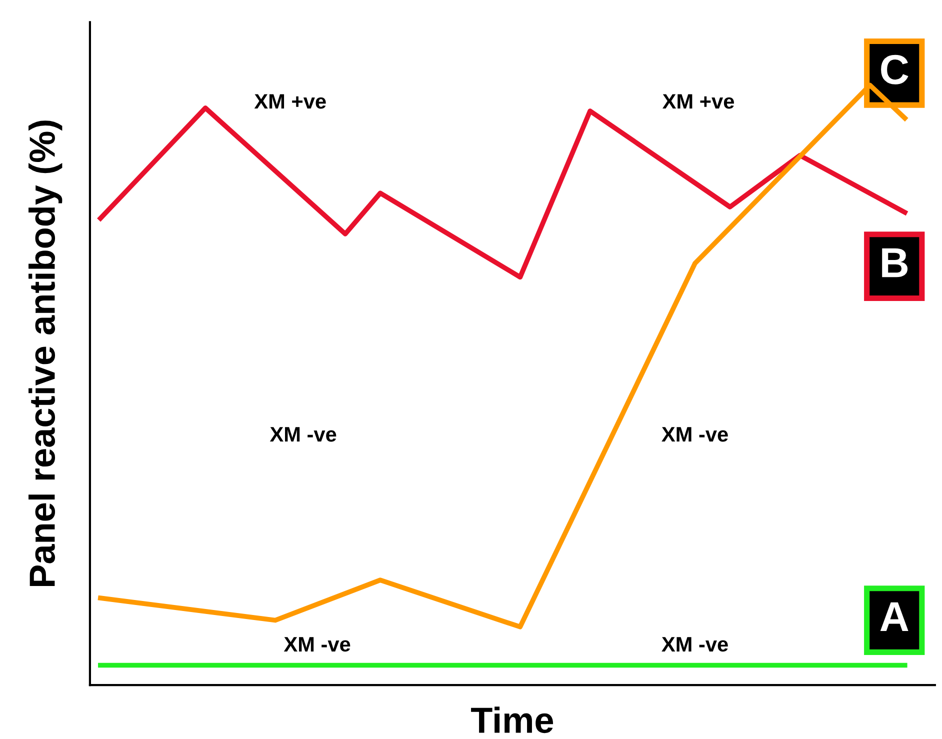 This screenshot has width=942, height=739. Describe the element at coordinates (895, 263) in the screenshot. I see `series-label: B` at that location.